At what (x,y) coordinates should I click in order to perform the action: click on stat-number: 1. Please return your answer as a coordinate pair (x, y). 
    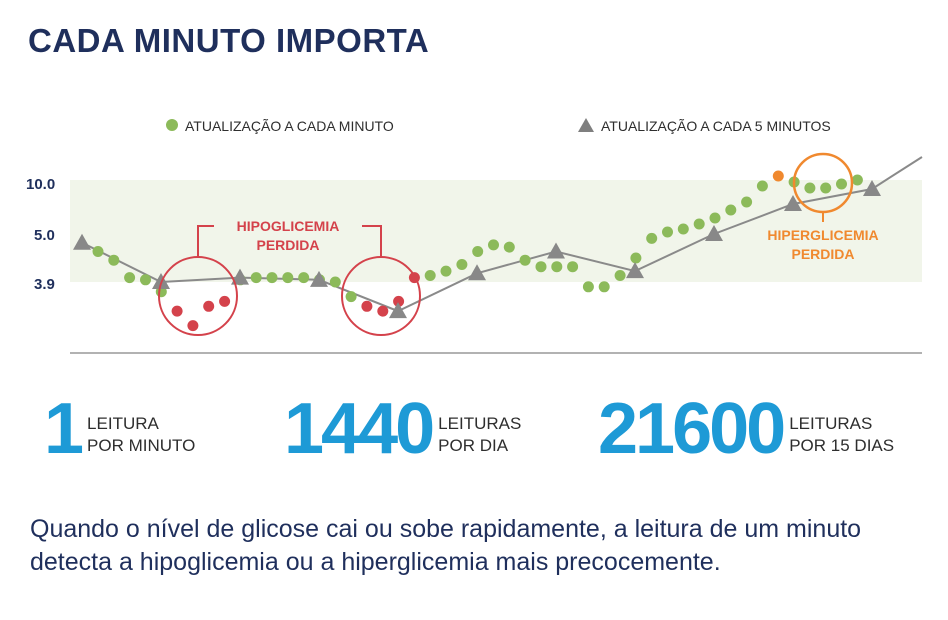
    Looking at the image, I should click on (64, 429).